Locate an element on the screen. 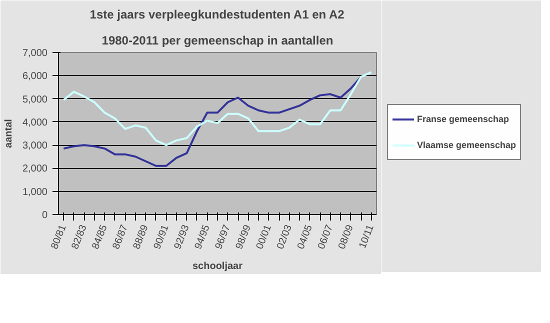  y-tick-label: 6,000 is located at coordinates (35, 76).